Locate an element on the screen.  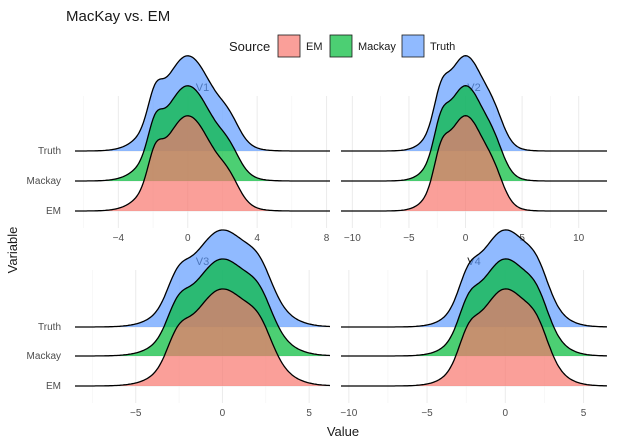
legend-key-em is located at coordinates (289, 46).